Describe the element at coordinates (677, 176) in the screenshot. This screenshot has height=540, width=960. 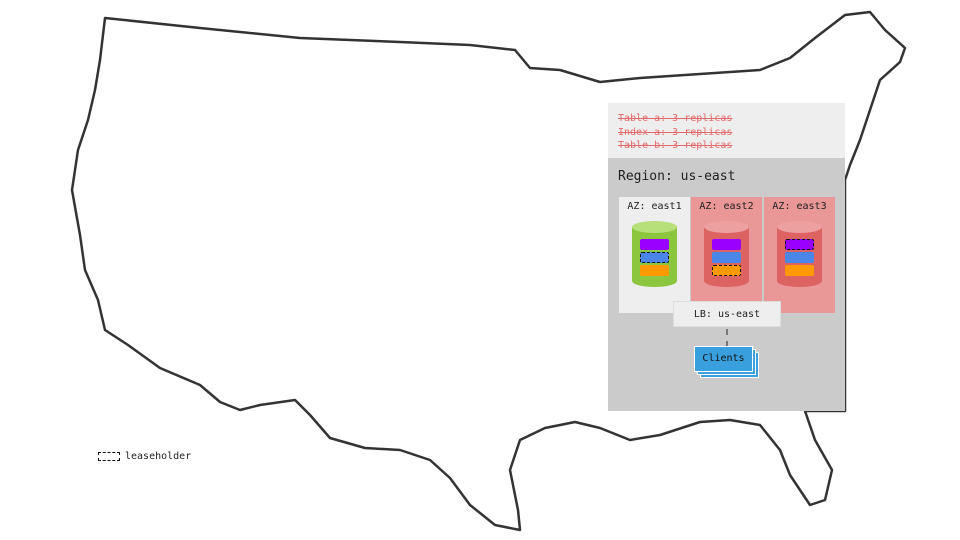
I see `region-label: Region: us-east` at that location.